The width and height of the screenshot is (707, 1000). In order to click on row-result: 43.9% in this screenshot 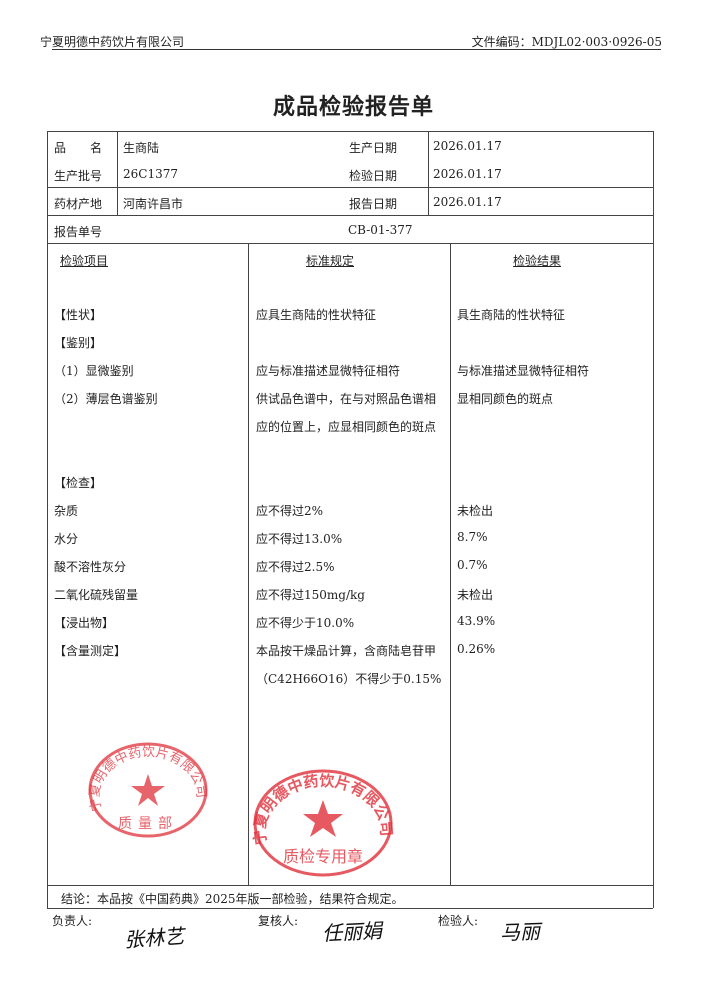, I will do `click(476, 621)`.